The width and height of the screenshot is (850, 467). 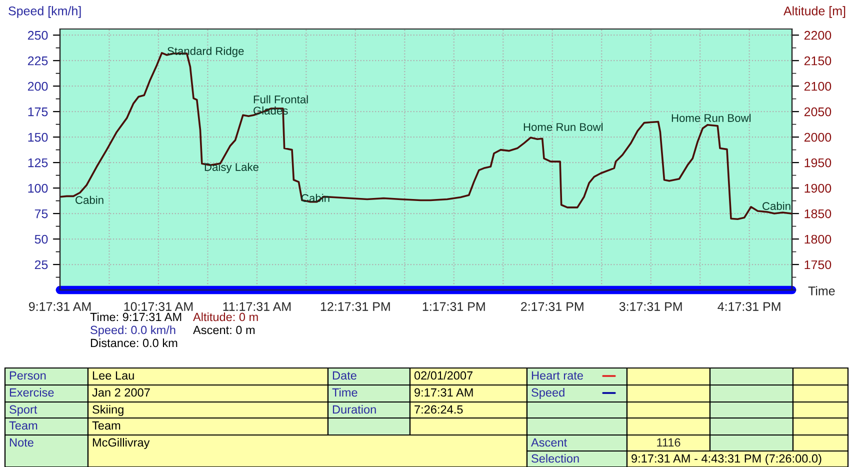 What do you see at coordinates (133, 331) in the screenshot?
I see `text: Speed: 0.0 km/h` at bounding box center [133, 331].